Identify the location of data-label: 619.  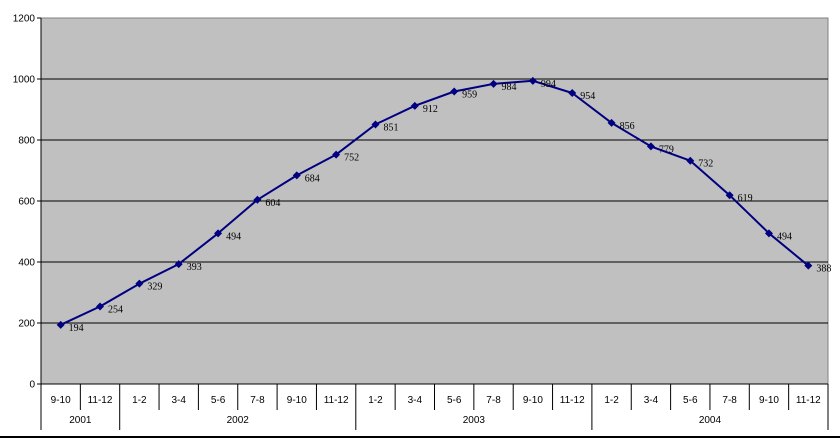
(745, 198).